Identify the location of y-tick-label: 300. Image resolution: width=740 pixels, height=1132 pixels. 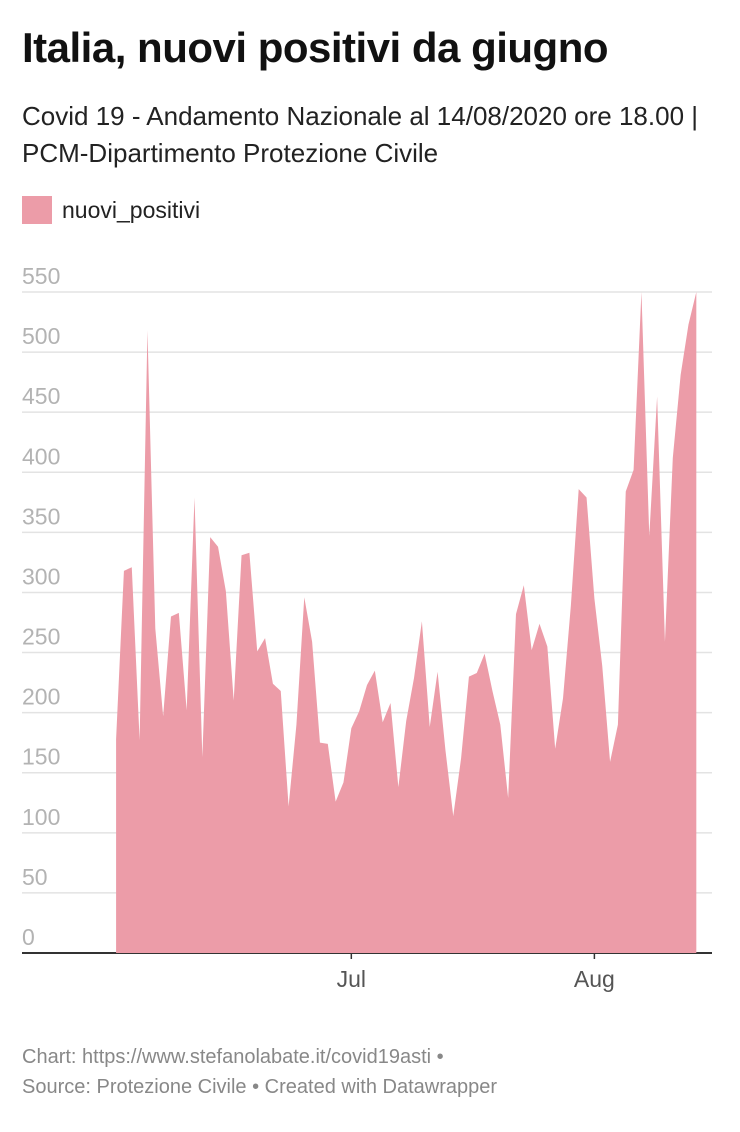
(41, 576).